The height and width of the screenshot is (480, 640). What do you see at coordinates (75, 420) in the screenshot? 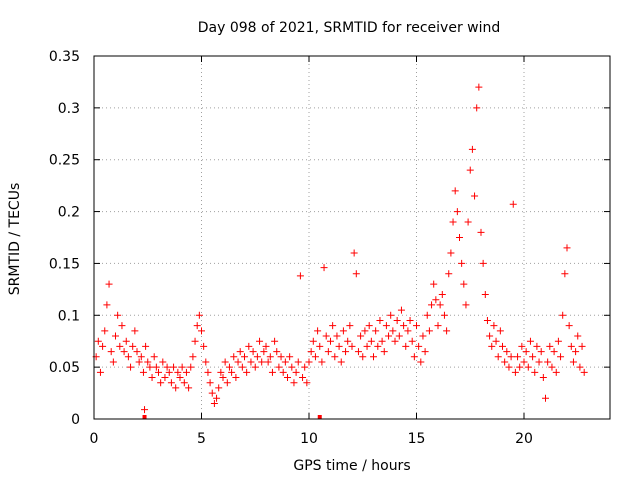
I see `y-tick-label: 0` at bounding box center [75, 420].